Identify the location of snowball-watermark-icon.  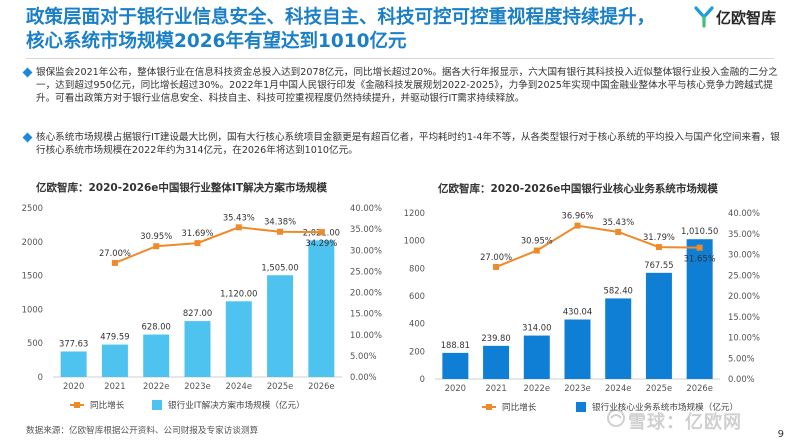
(616, 418).